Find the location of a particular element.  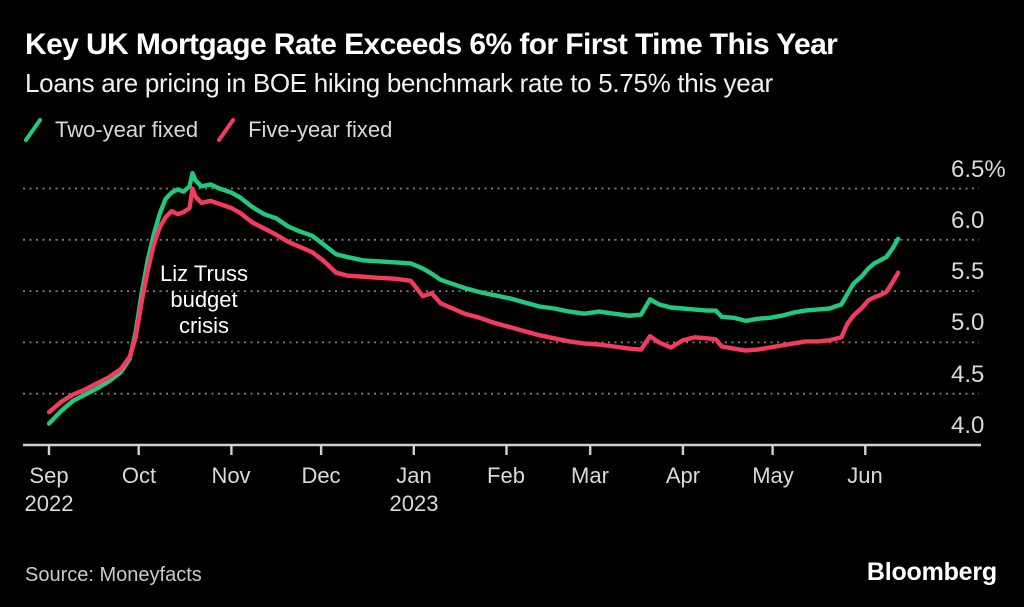

x-axis-label-jan: Jan is located at coordinates (414, 475).